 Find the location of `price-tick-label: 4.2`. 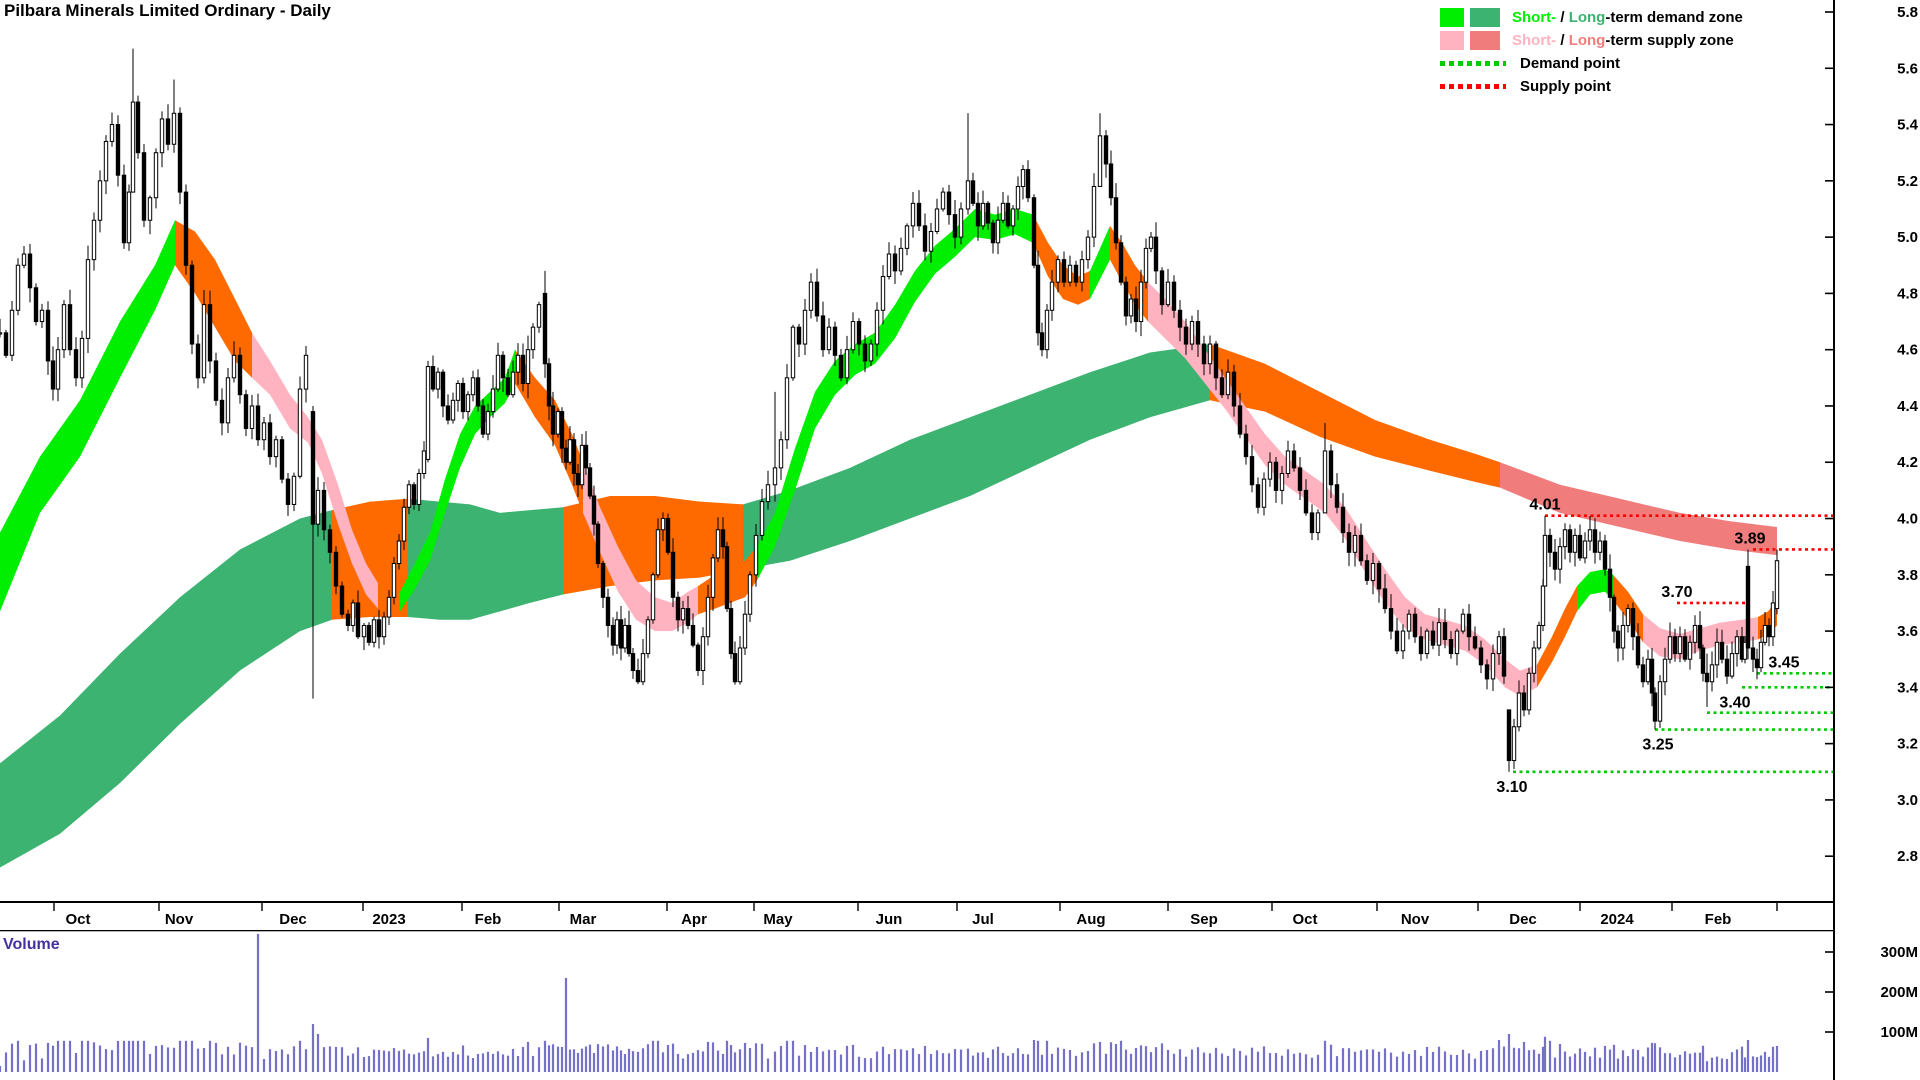

price-tick-label: 4.2 is located at coordinates (1907, 462).